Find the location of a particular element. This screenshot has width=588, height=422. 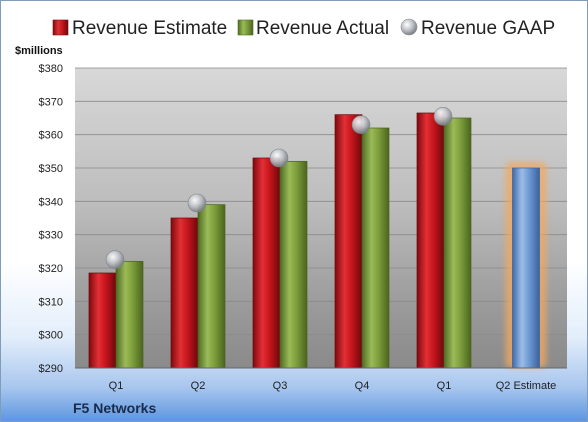

y-tick-label: $340 is located at coordinates (51, 202).